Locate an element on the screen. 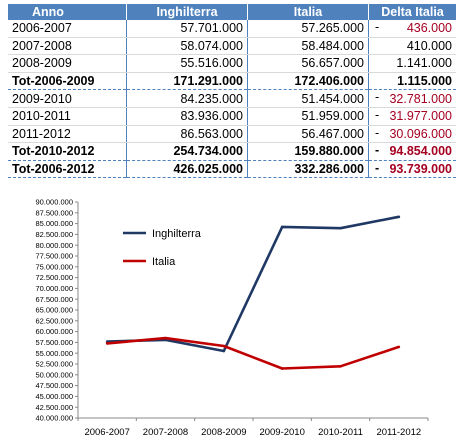 This screenshot has width=460, height=448. cell-anno: Tot-2010-2012 is located at coordinates (67, 151).